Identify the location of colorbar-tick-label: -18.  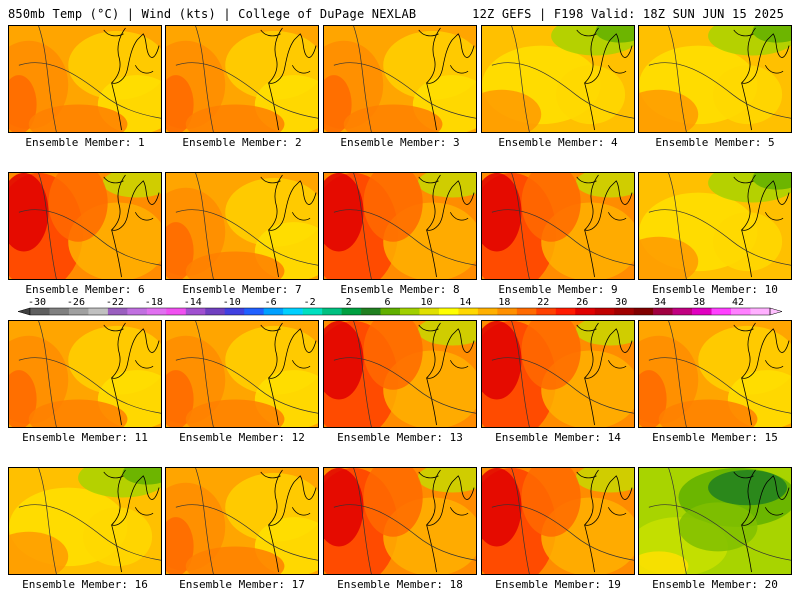
(154, 302).